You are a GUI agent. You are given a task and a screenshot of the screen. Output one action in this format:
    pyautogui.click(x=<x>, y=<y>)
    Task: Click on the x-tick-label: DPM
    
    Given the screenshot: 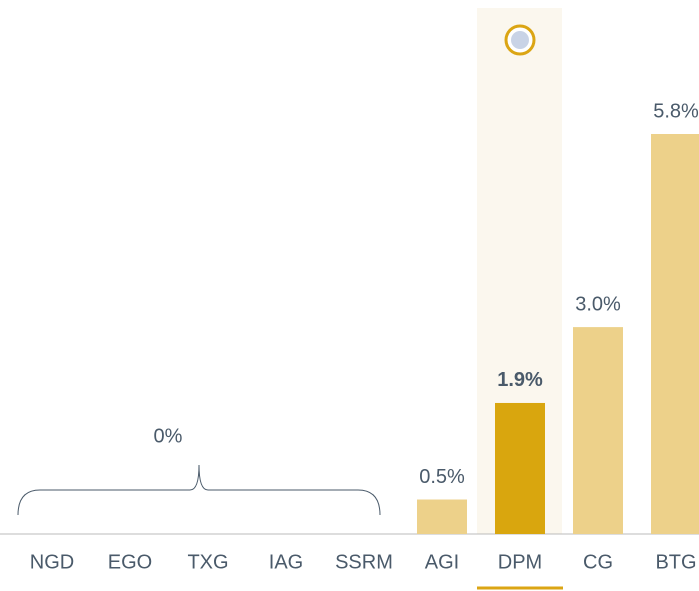 What is the action you would take?
    pyautogui.click(x=520, y=562)
    